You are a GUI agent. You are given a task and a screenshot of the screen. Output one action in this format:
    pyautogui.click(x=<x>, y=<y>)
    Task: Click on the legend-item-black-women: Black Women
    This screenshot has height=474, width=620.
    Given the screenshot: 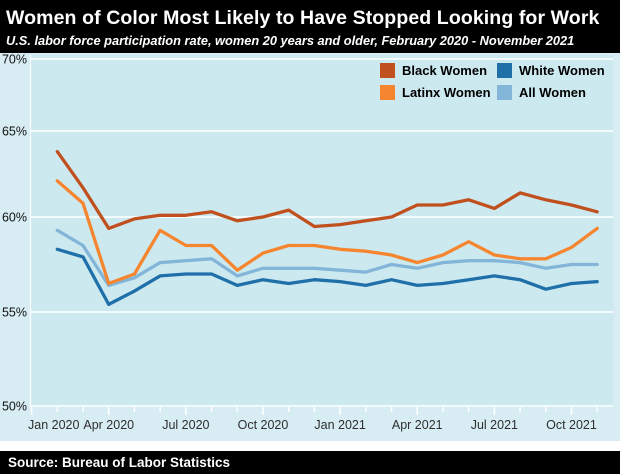 What is the action you would take?
    pyautogui.click(x=438, y=70)
    